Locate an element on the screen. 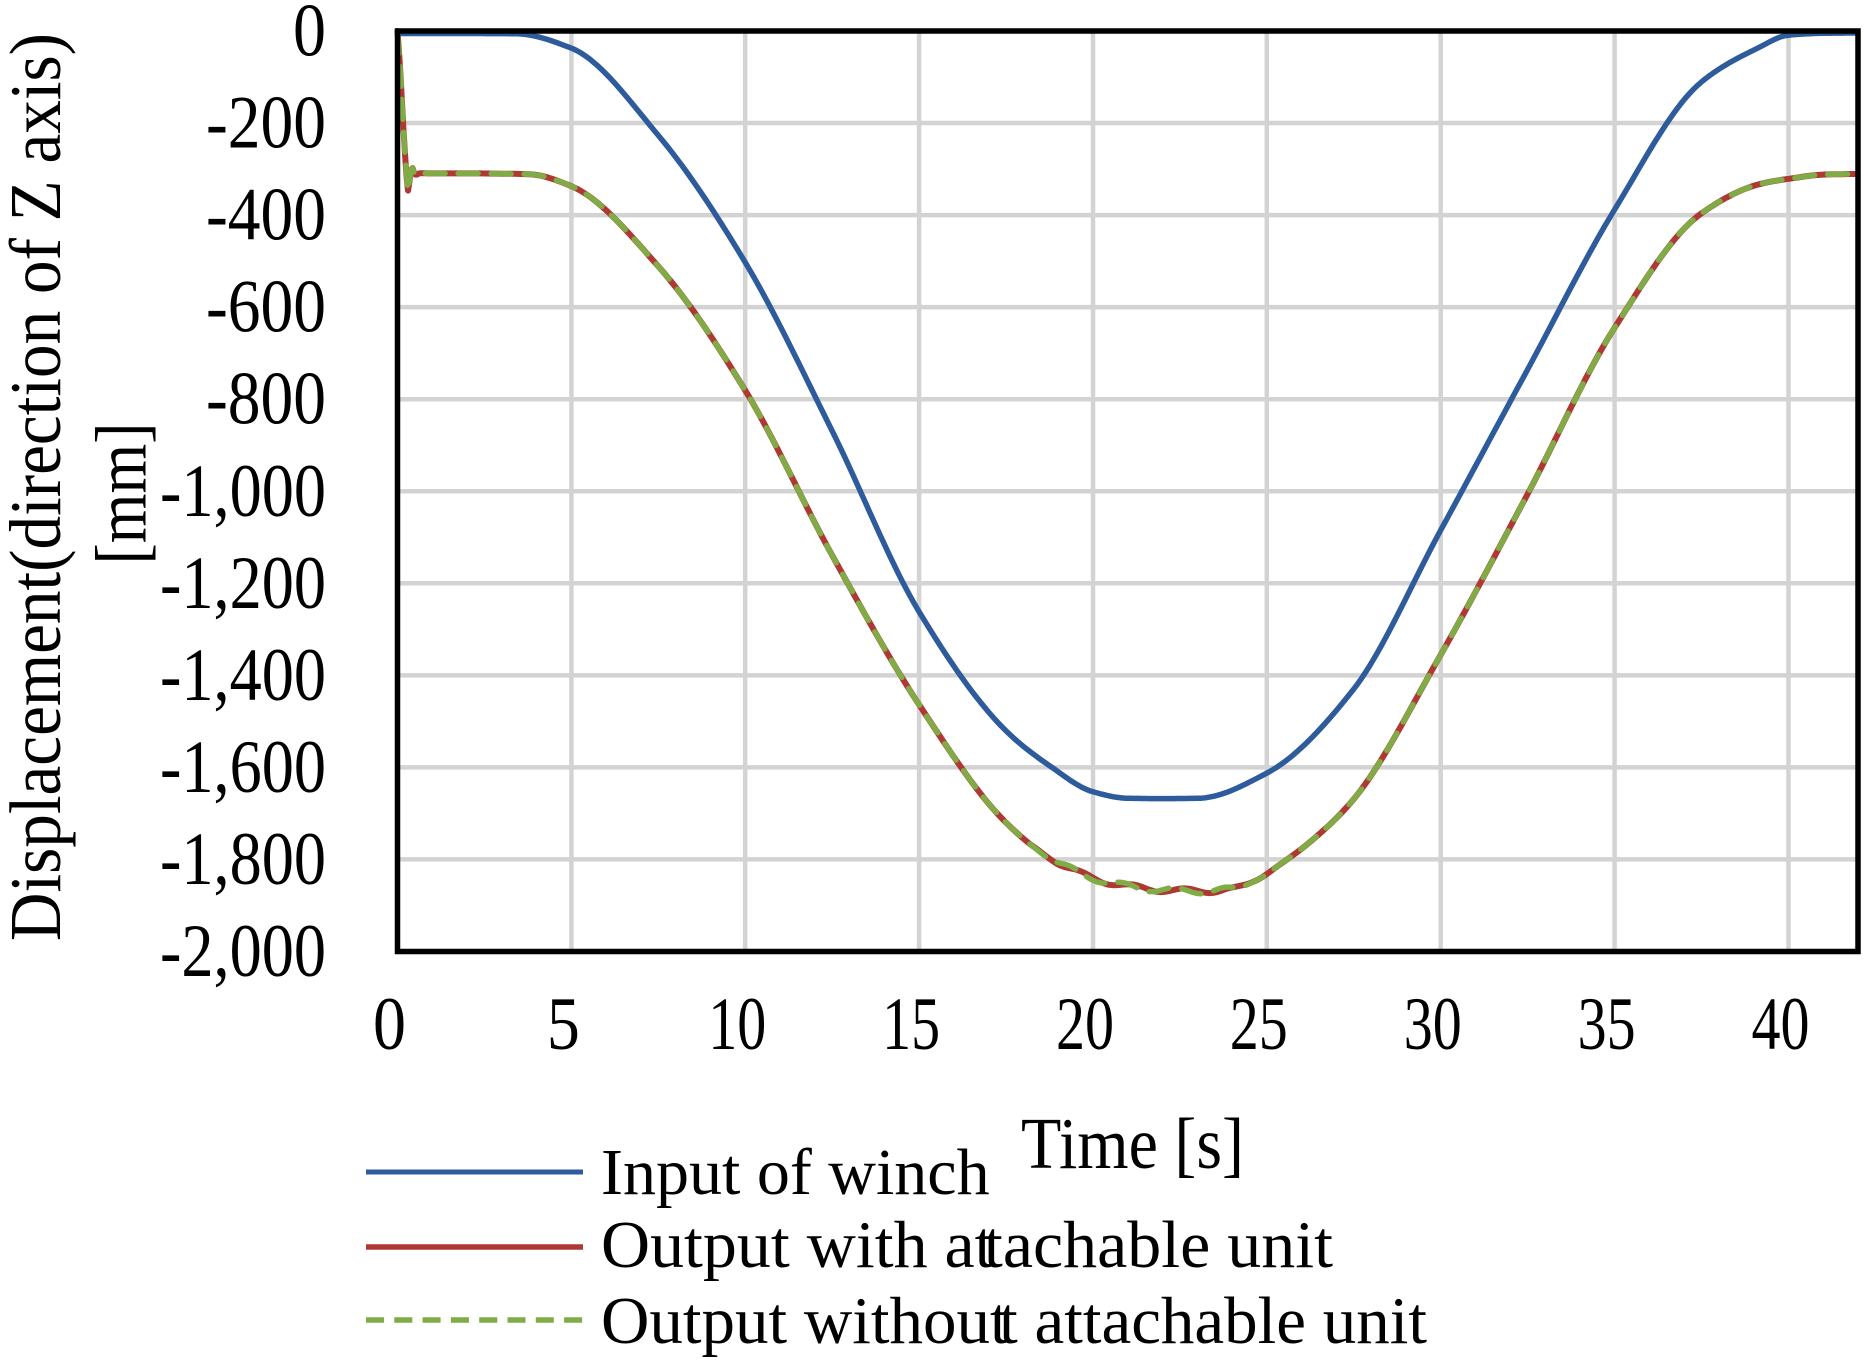 Image resolution: width=1868 pixels, height=1372 pixels. svg-text: -1,000 is located at coordinates (243, 491).